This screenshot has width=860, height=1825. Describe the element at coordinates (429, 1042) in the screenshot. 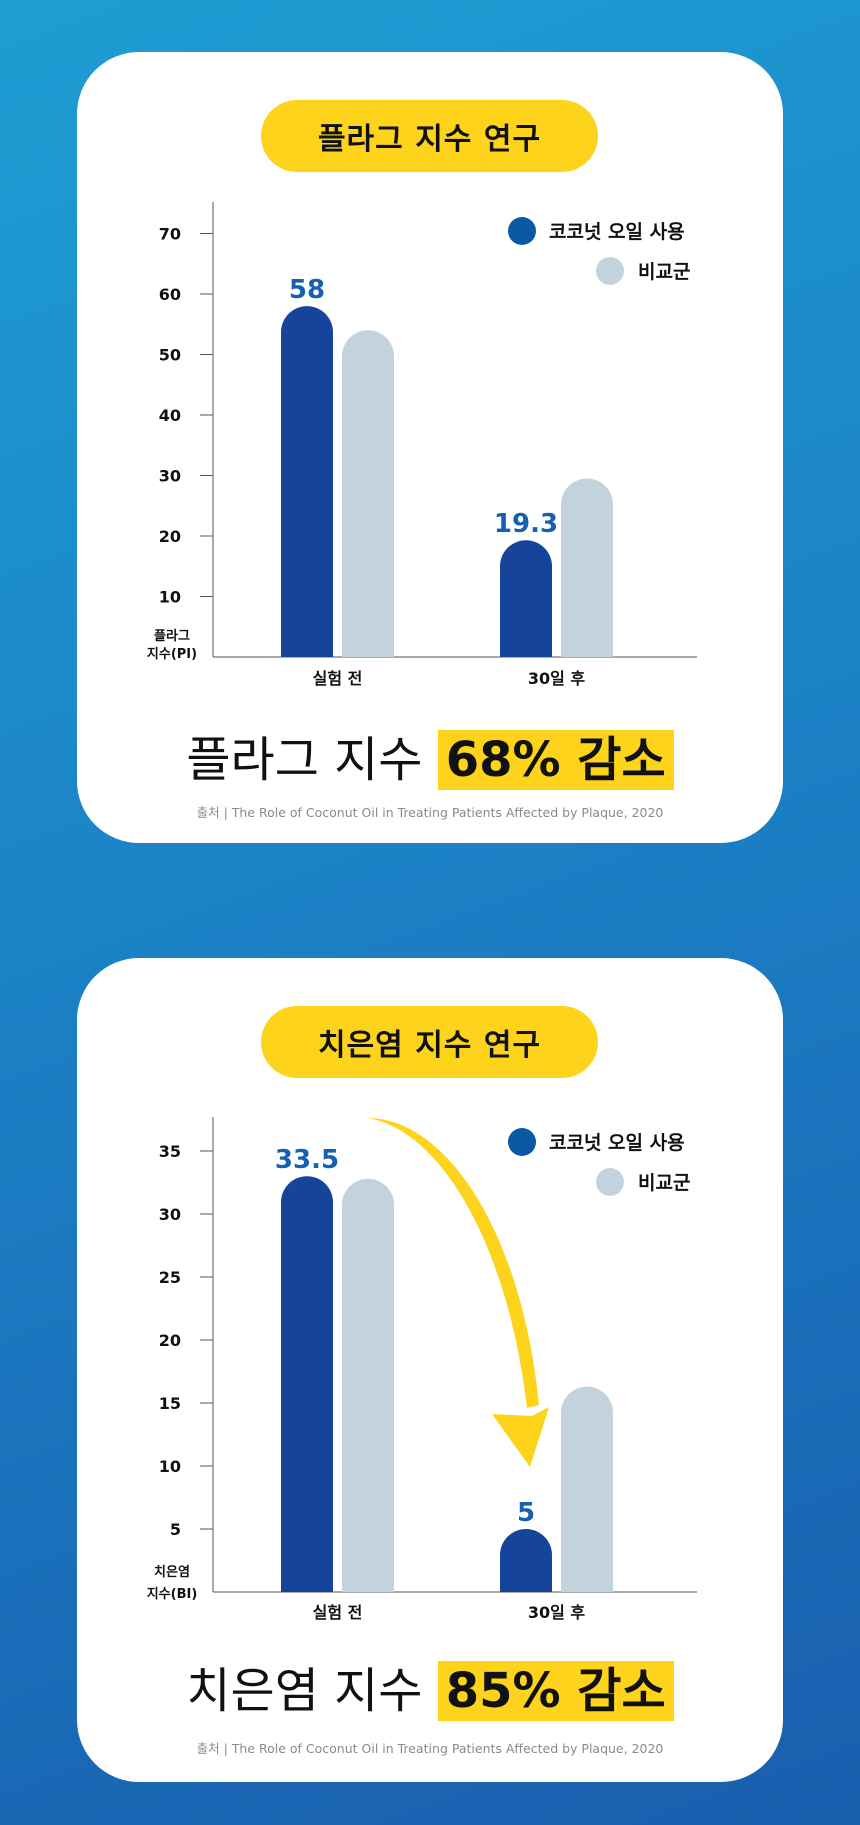

I see `chart-title: 치은염 지수 연구` at that location.